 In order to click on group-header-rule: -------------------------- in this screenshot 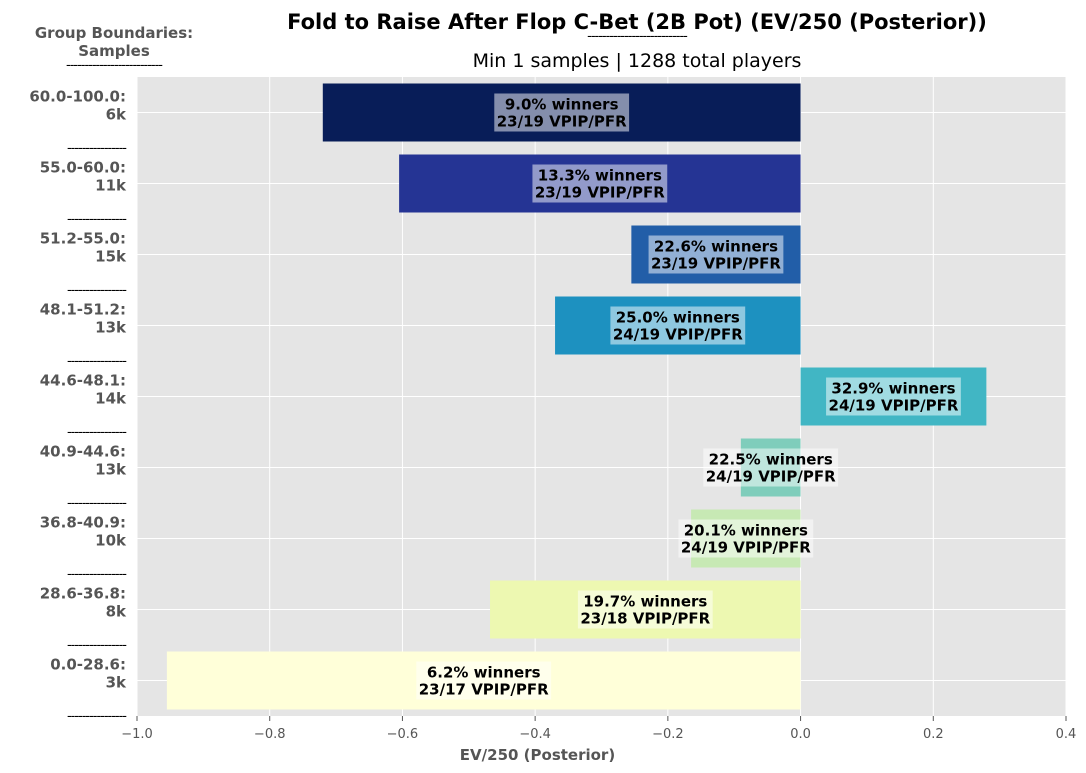, I will do `click(114, 65)`.